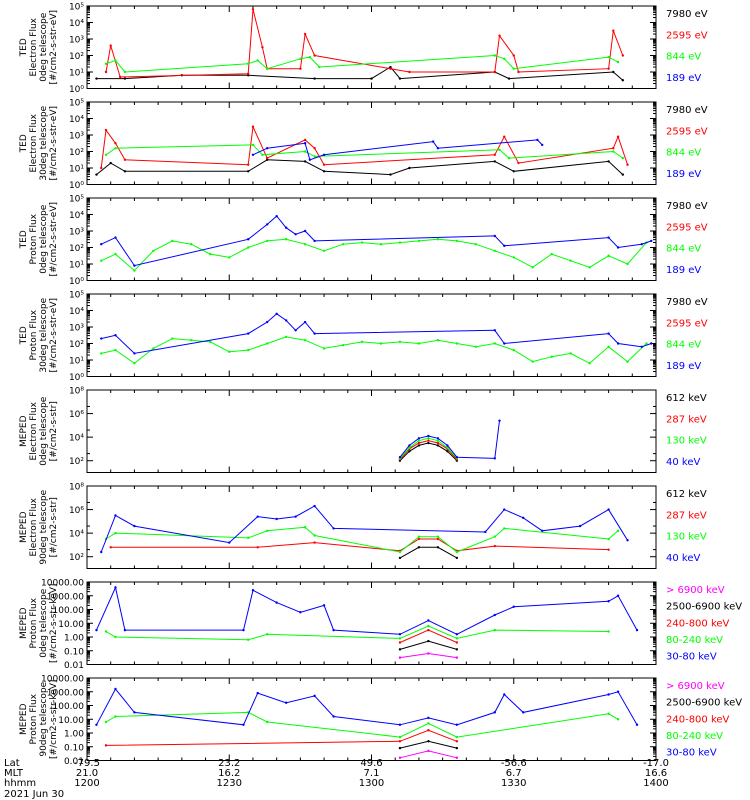 The height and width of the screenshot is (800, 750). What do you see at coordinates (76, 439) in the screenshot?
I see `y-tick-label: 10⁴` at bounding box center [76, 439].